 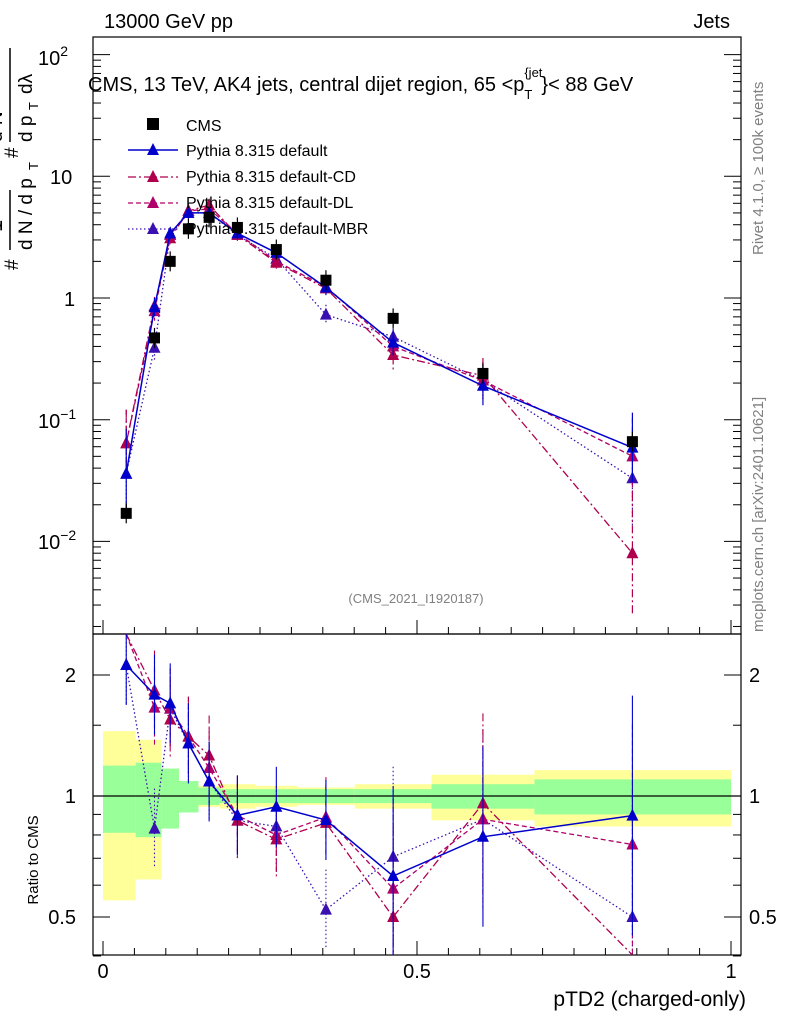 I want to click on y-axis-label-main: # 1 d N / d p T # d²N d p T dλ, so click(x=20, y=159).